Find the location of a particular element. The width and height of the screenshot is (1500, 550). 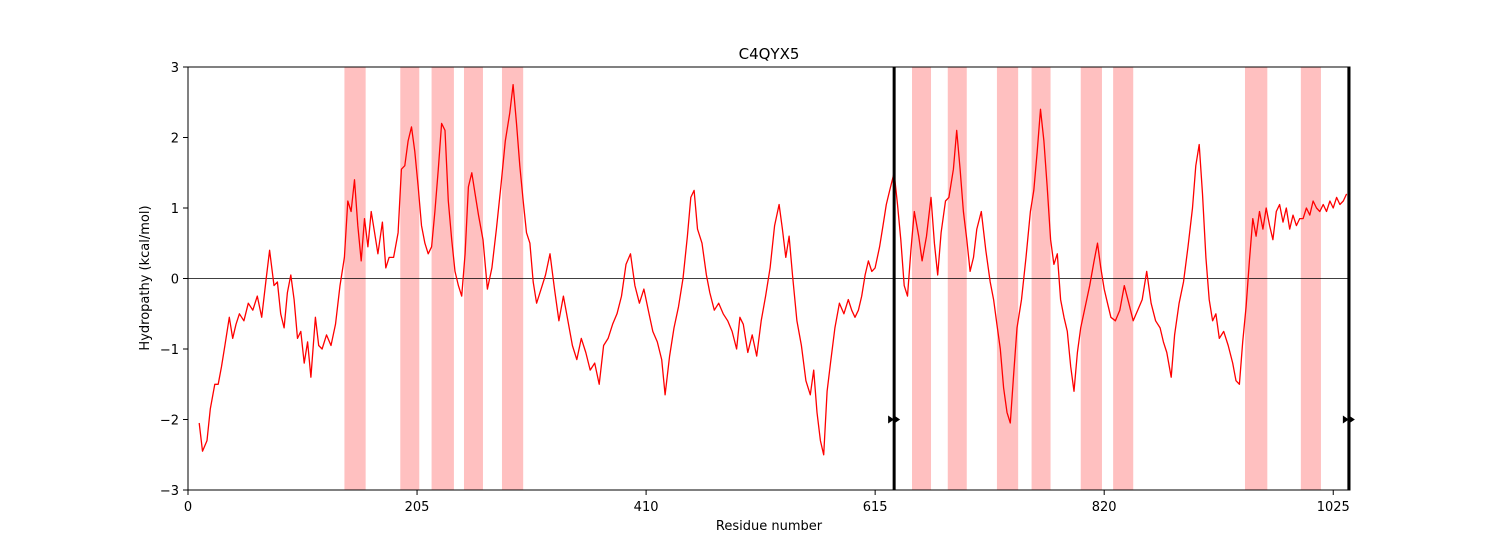

chart-title: C4QYX5 is located at coordinates (769, 54).